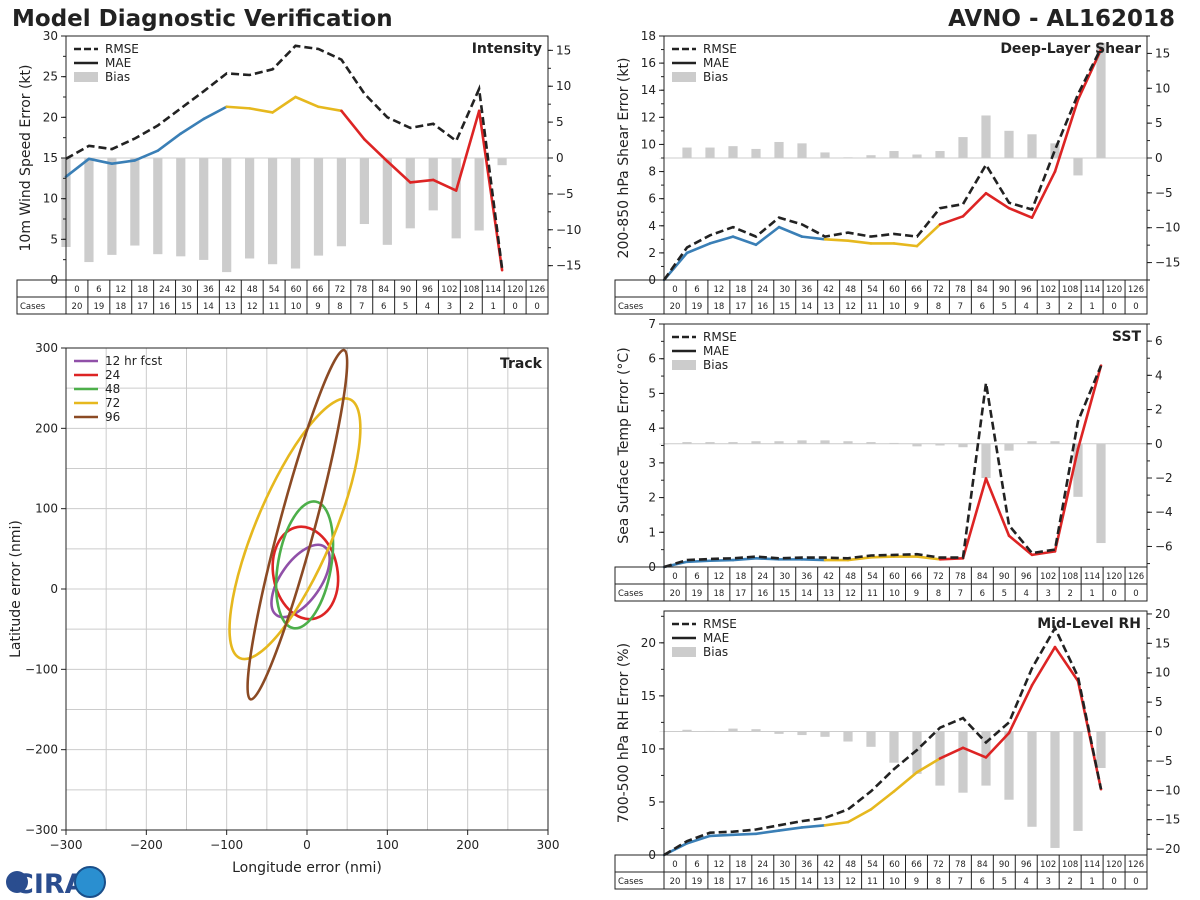 Image resolution: width=1200 pixels, height=900 pixels. Describe the element at coordinates (274, 290) in the screenshot. I see `intensity-cases-hour: 54` at that location.